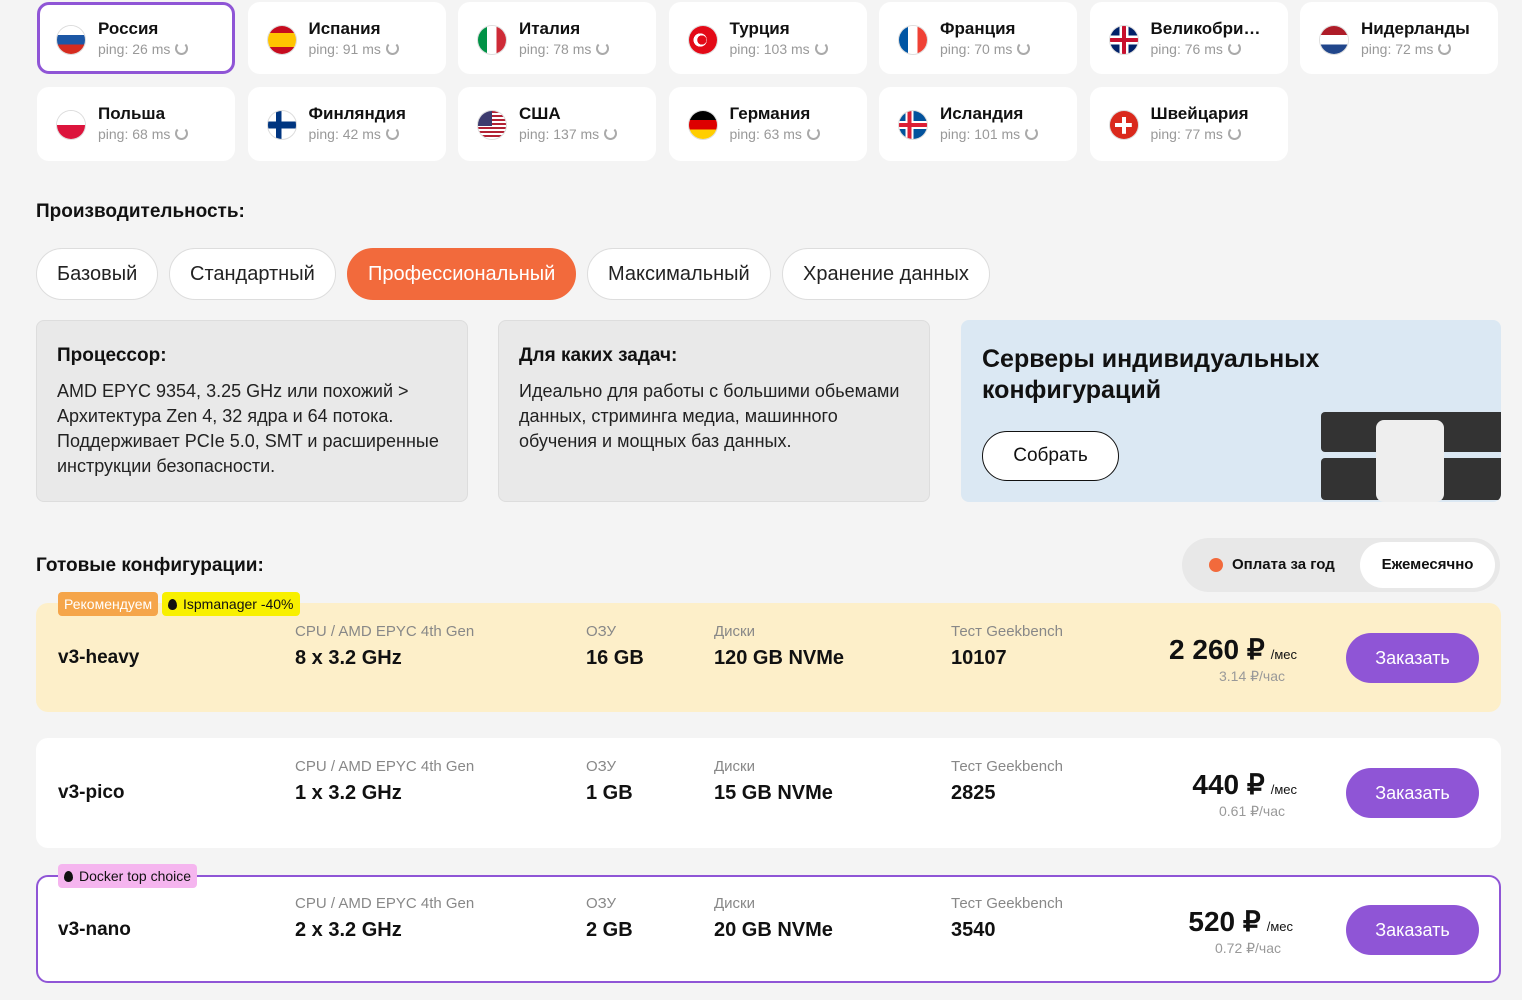 This screenshot has width=1522, height=1000. I want to click on config-name: v3-heavy, so click(99, 657).